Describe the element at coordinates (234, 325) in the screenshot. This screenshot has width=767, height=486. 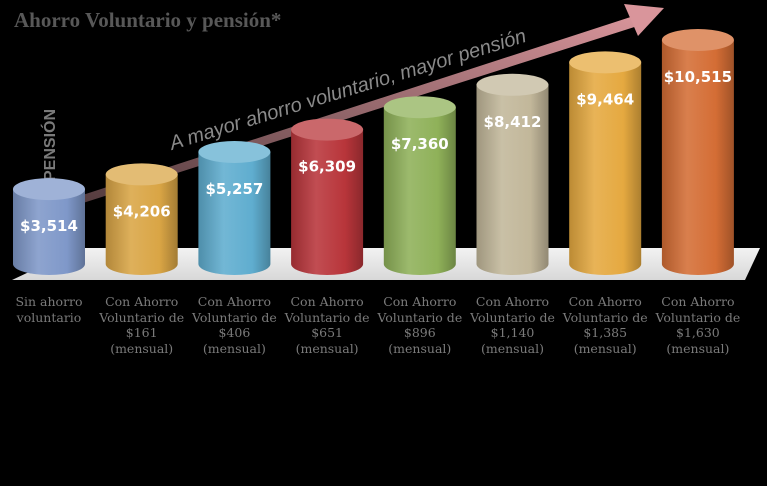
I see `category-label: Con Ahorro Voluntario de $406 (mensual)` at that location.